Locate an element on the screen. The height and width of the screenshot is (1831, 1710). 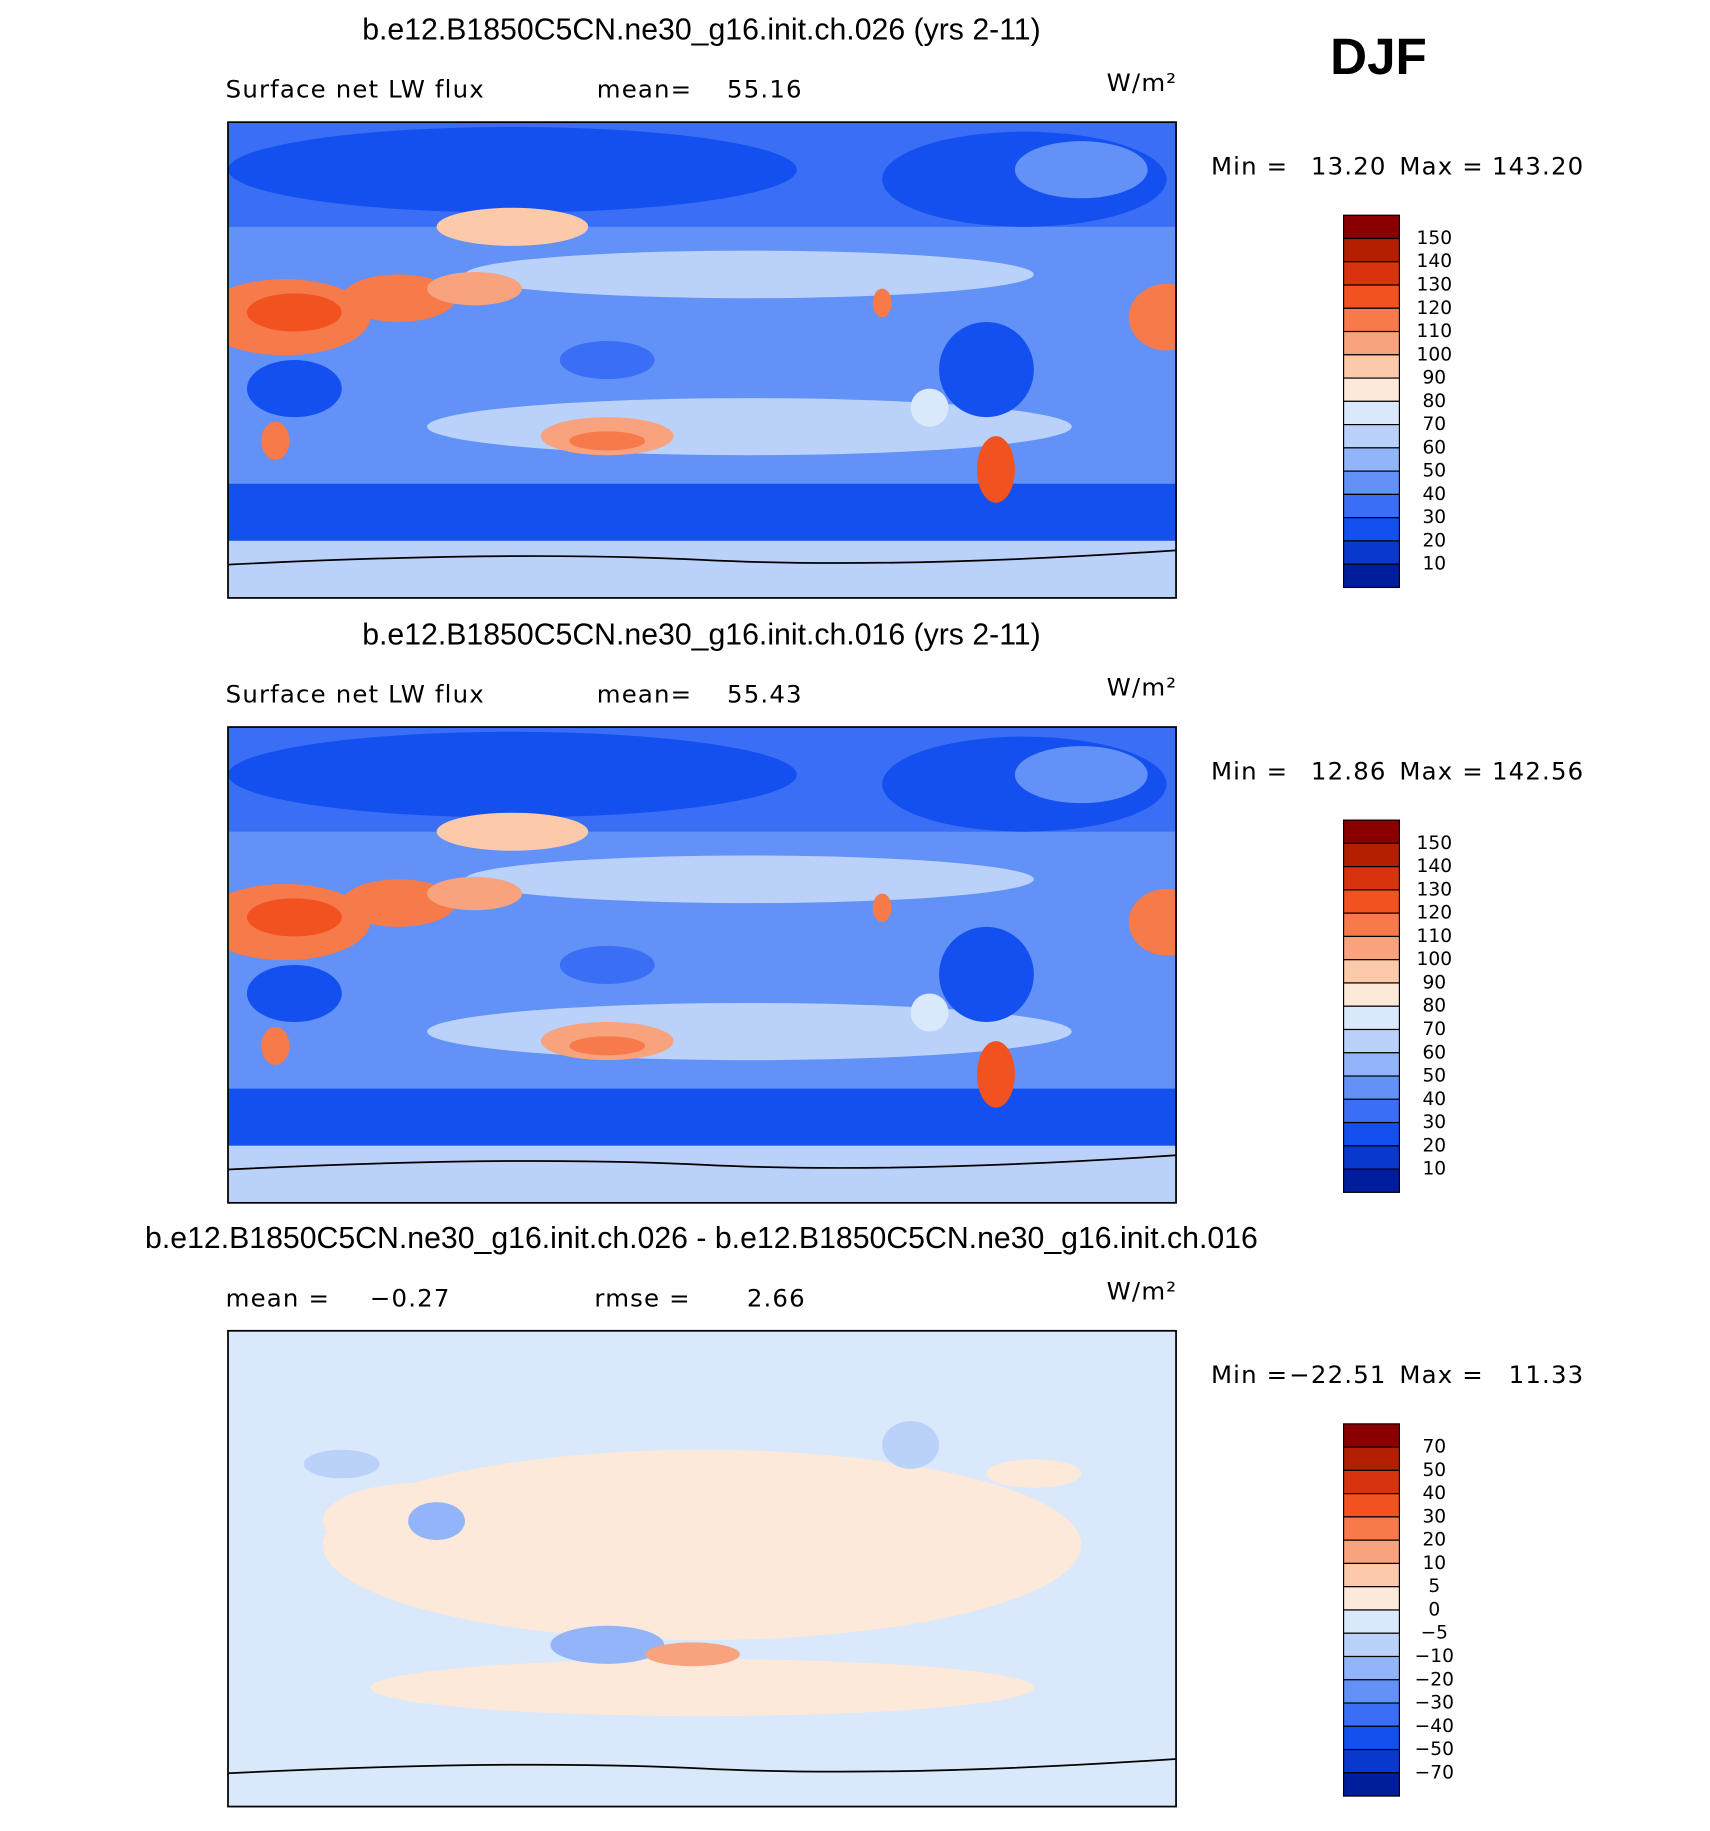
colorbar-label: 110 is located at coordinates (1435, 936).